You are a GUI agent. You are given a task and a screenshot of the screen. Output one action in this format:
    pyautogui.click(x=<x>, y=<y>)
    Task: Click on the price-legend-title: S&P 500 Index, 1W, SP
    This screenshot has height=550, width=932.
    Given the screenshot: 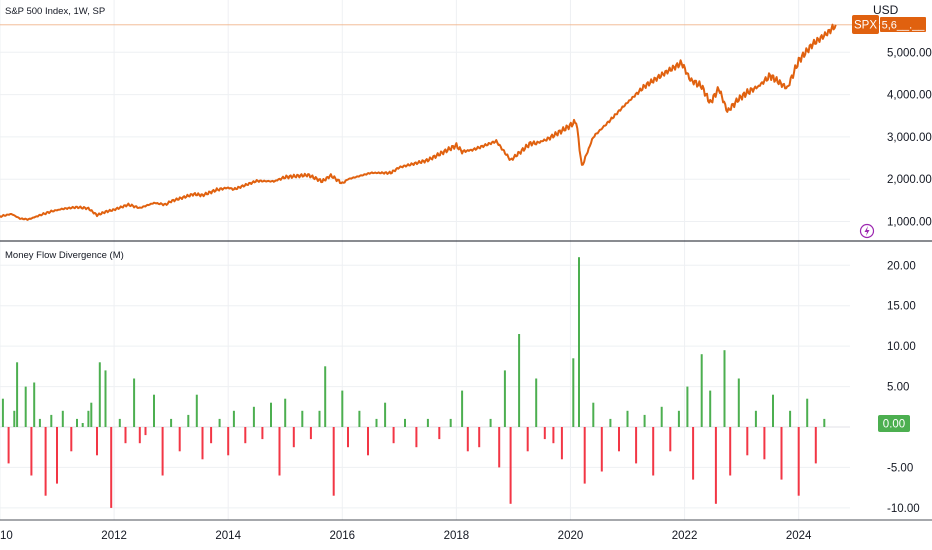 What is the action you would take?
    pyautogui.click(x=55, y=11)
    